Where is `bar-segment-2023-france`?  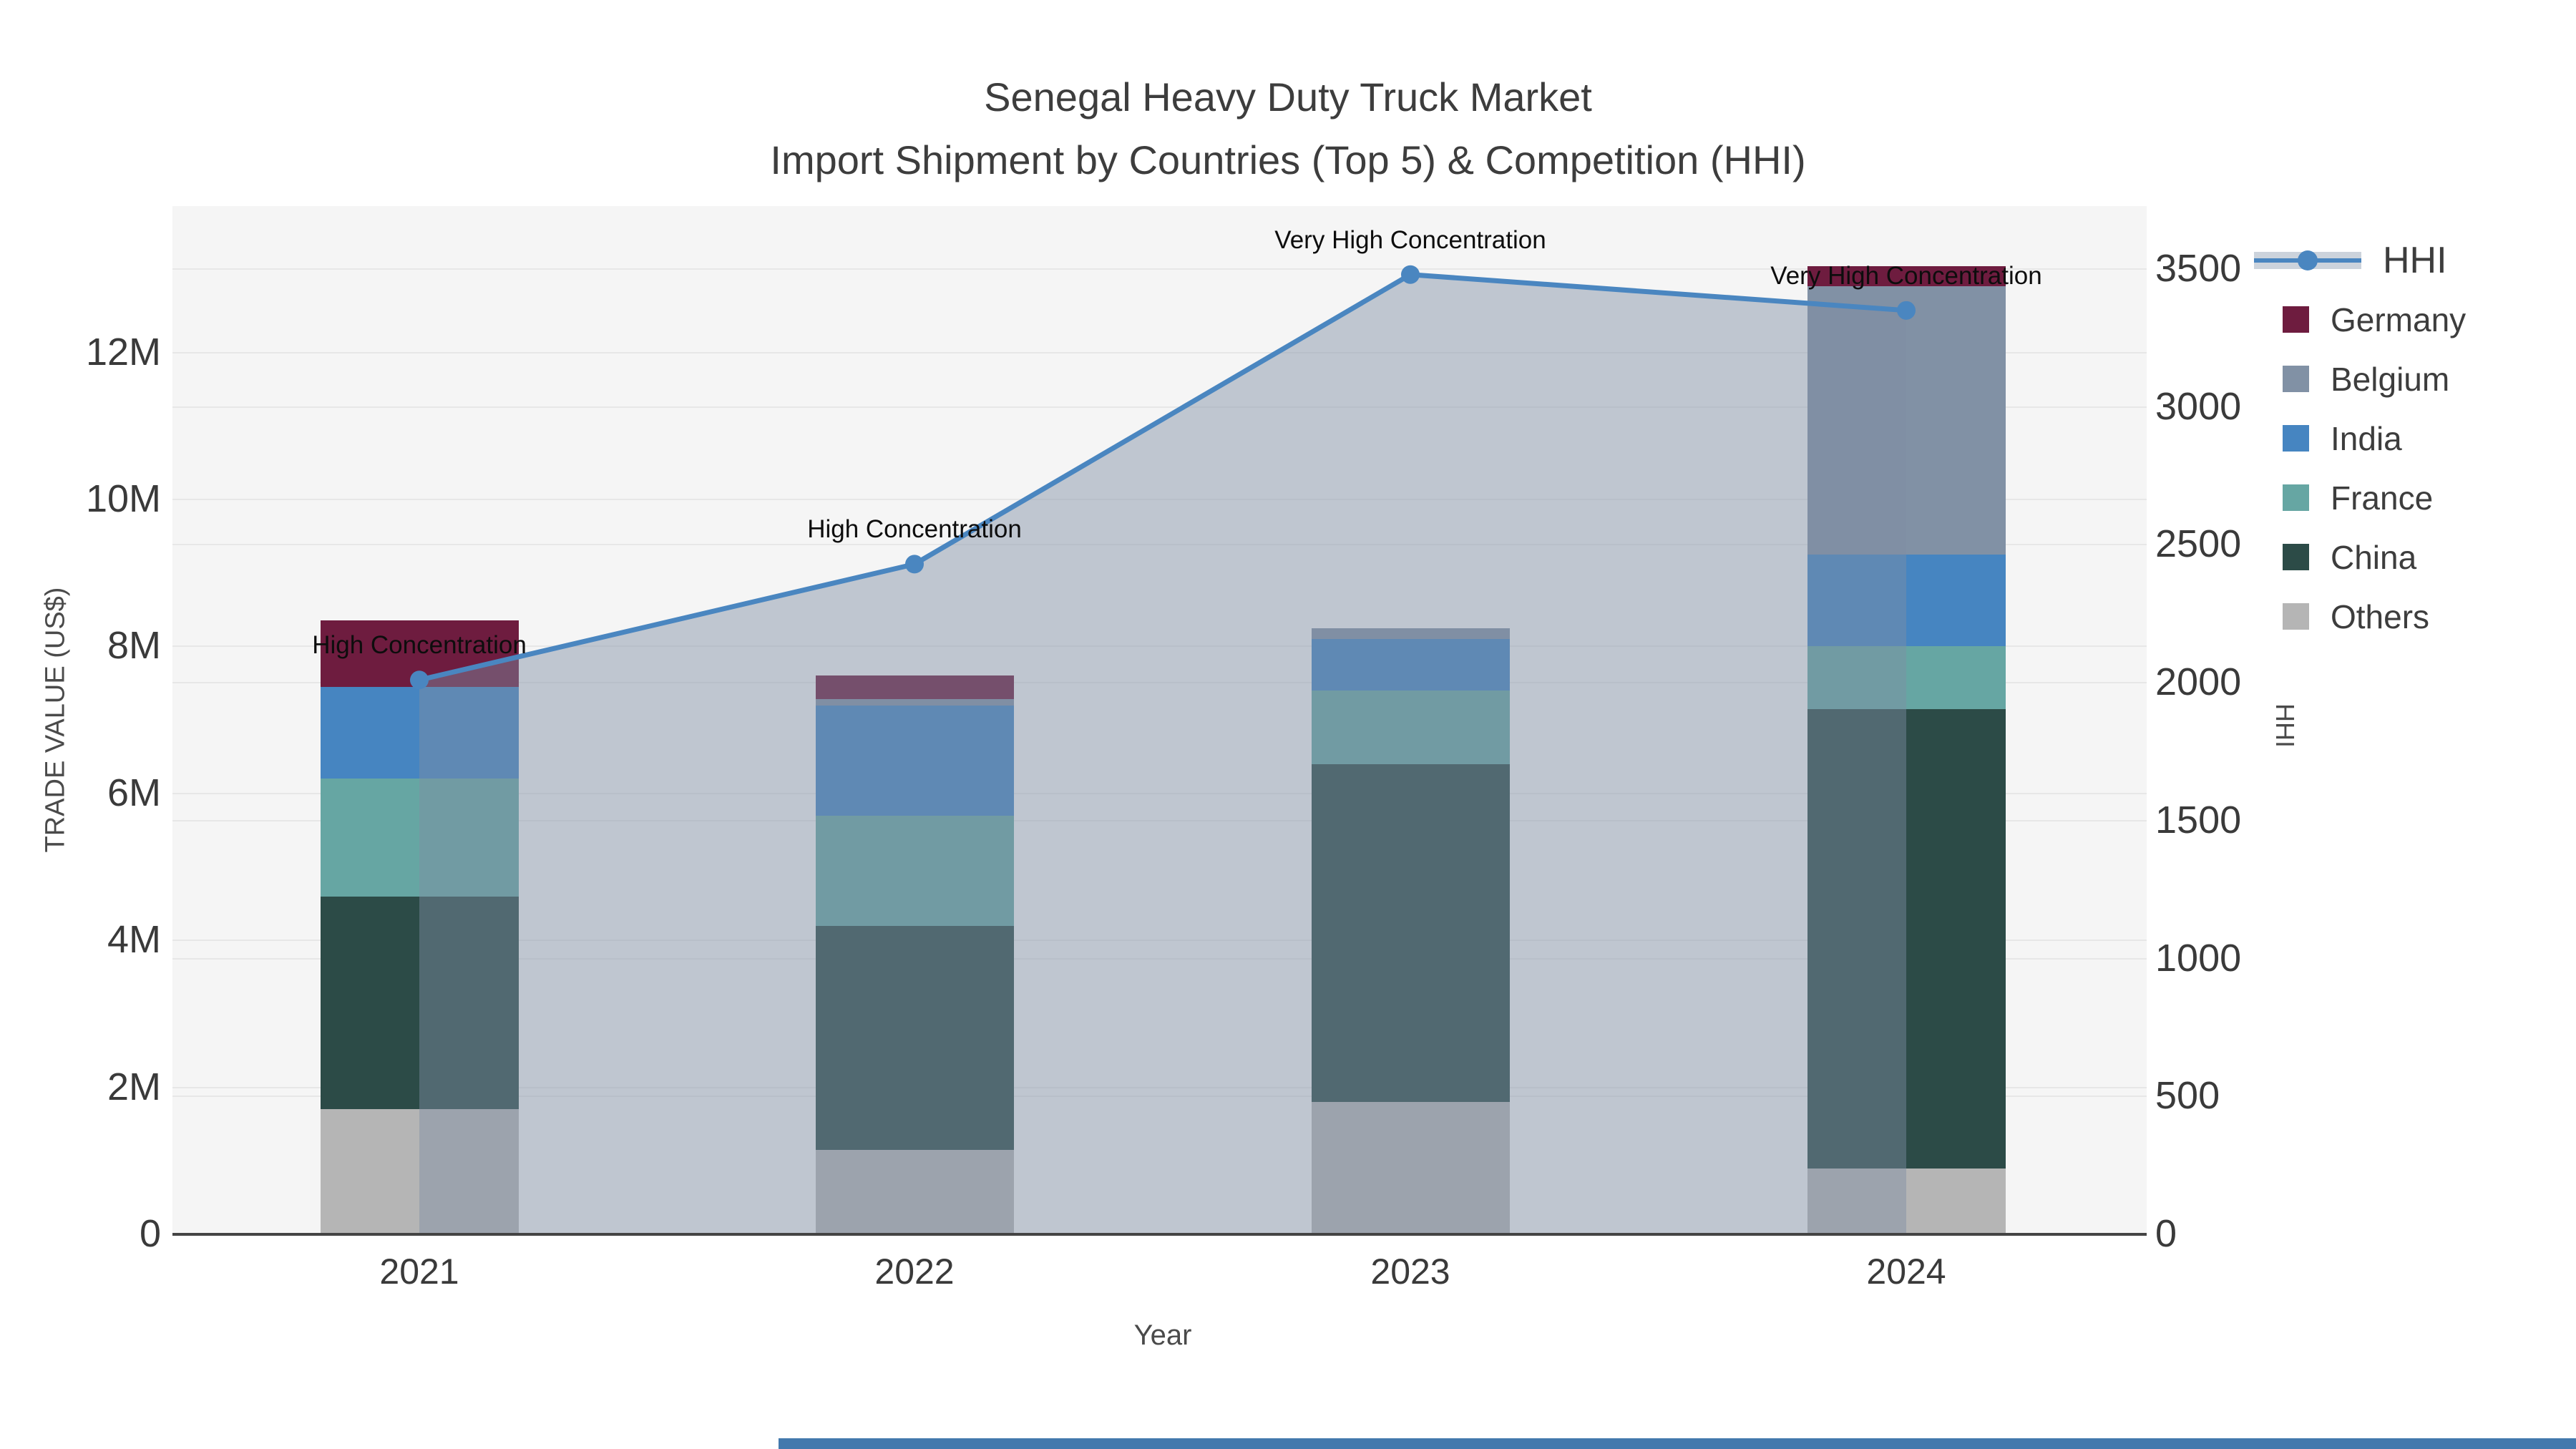 bar-segment-2023-france is located at coordinates (1410, 727).